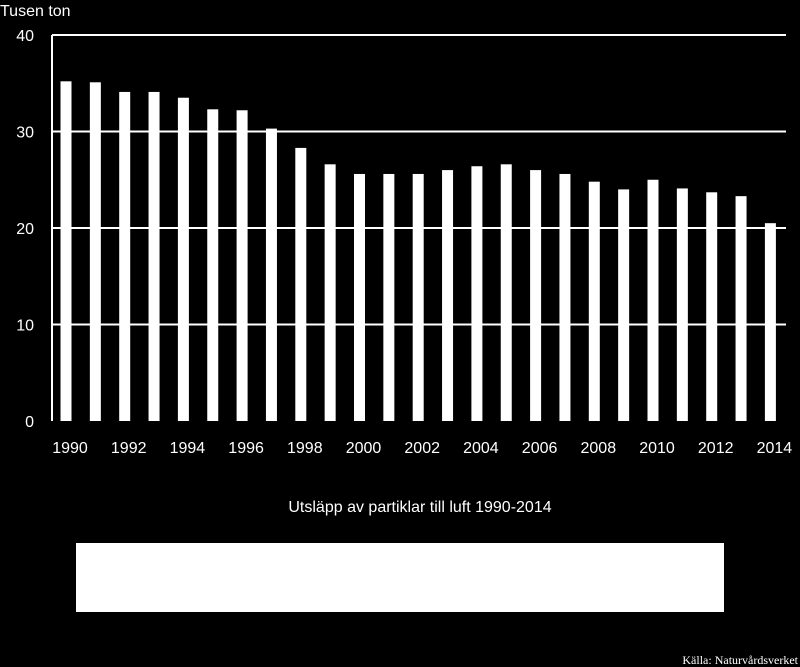 The width and height of the screenshot is (800, 667). I want to click on x-tick-label: 2004, so click(481, 448).